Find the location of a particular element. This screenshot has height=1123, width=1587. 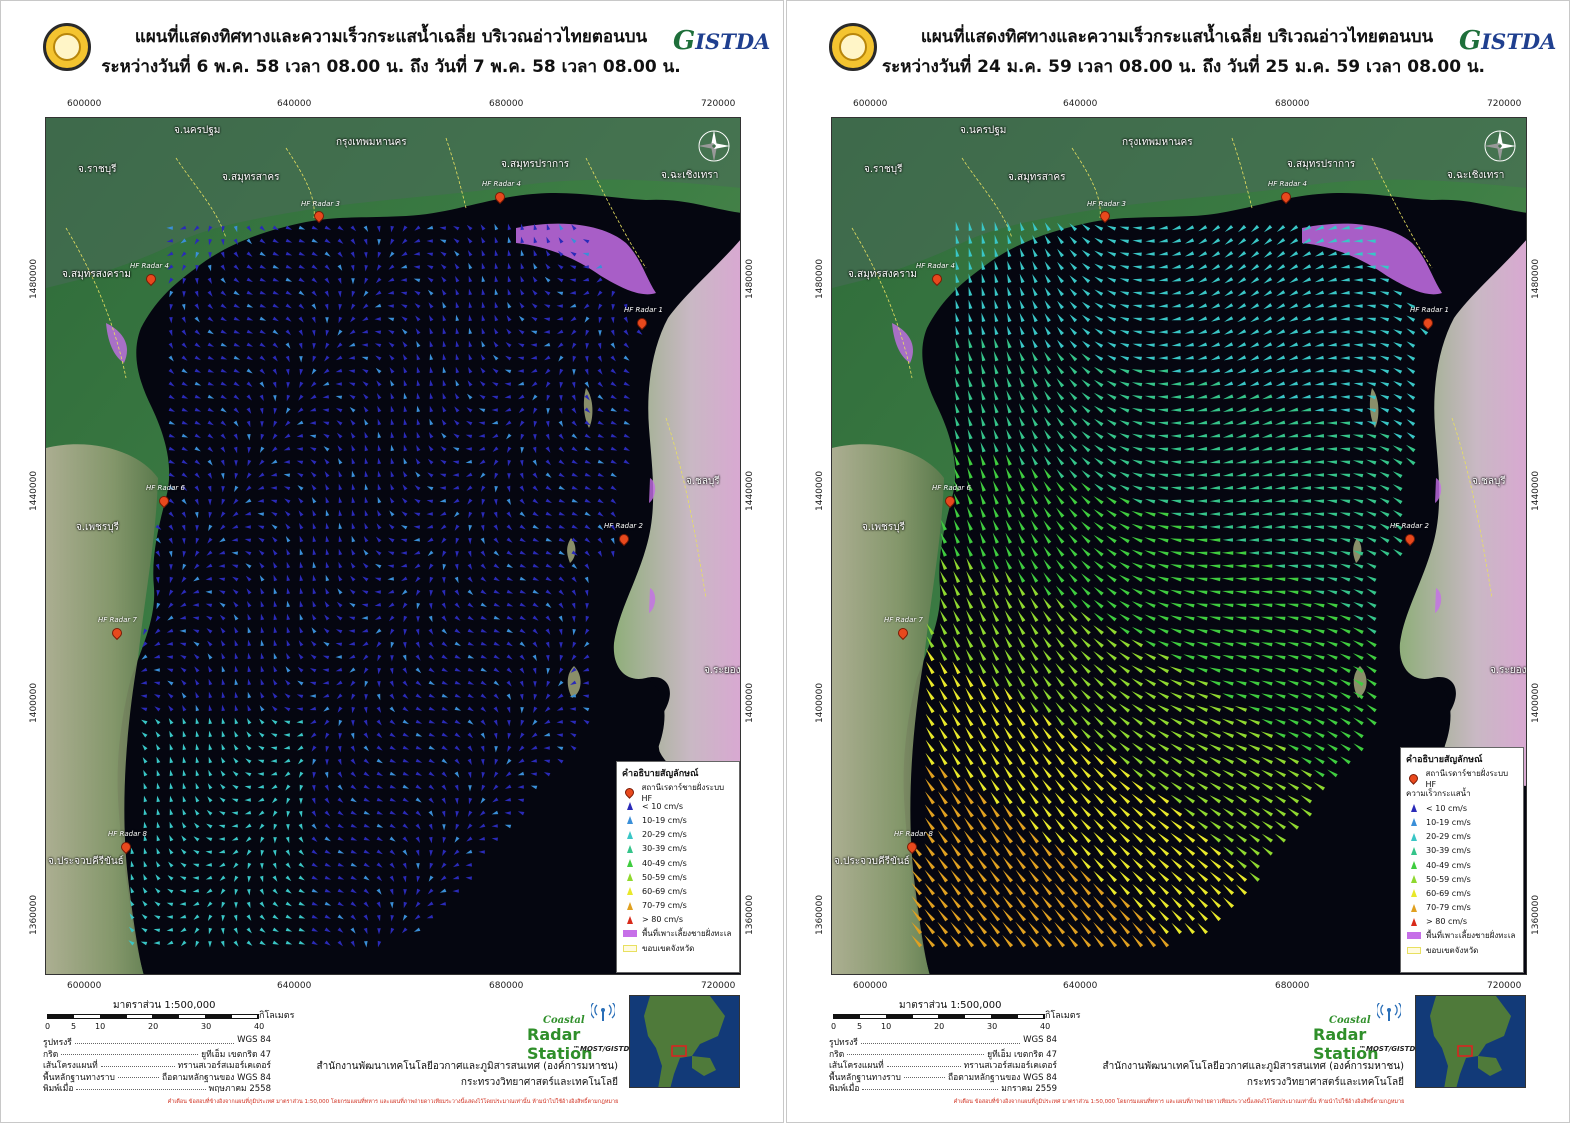

place-label: จ.นครปฐม is located at coordinates (197, 130).